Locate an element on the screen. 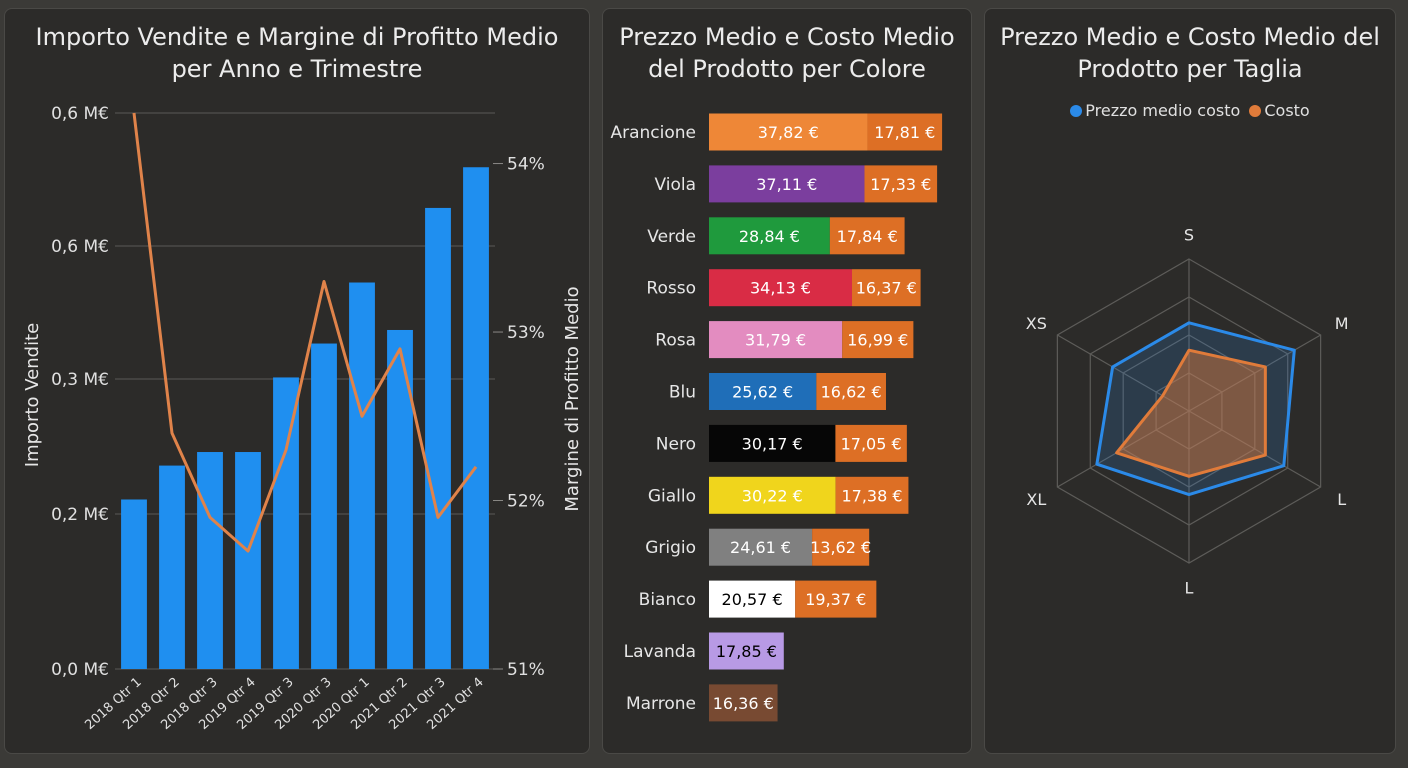 Image resolution: width=1408 pixels, height=768 pixels. category-label: Blu is located at coordinates (682, 393).